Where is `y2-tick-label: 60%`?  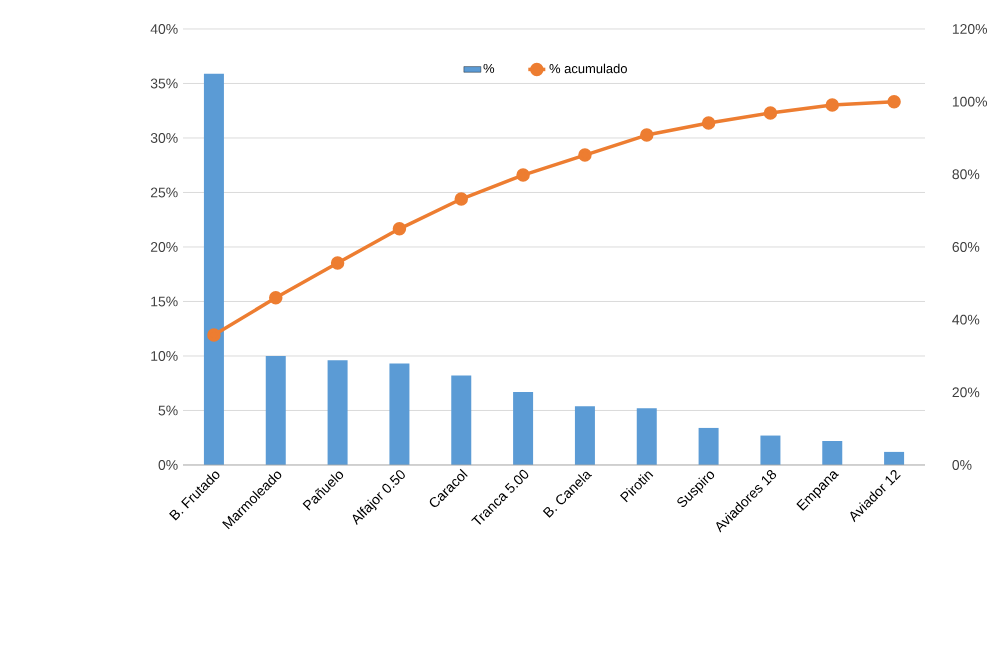 y2-tick-label: 60% is located at coordinates (966, 247).